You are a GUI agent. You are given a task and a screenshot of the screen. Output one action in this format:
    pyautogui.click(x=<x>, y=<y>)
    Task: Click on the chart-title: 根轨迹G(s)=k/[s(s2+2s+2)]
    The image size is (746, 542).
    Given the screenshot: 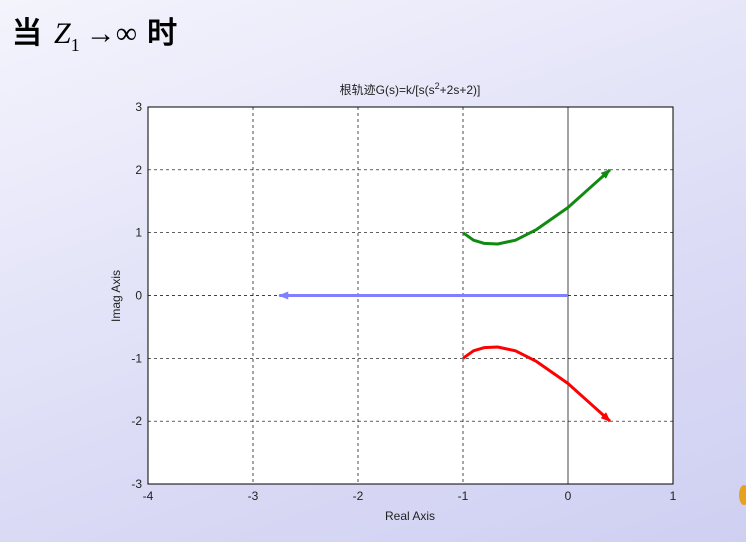 What is the action you would take?
    pyautogui.click(x=410, y=89)
    